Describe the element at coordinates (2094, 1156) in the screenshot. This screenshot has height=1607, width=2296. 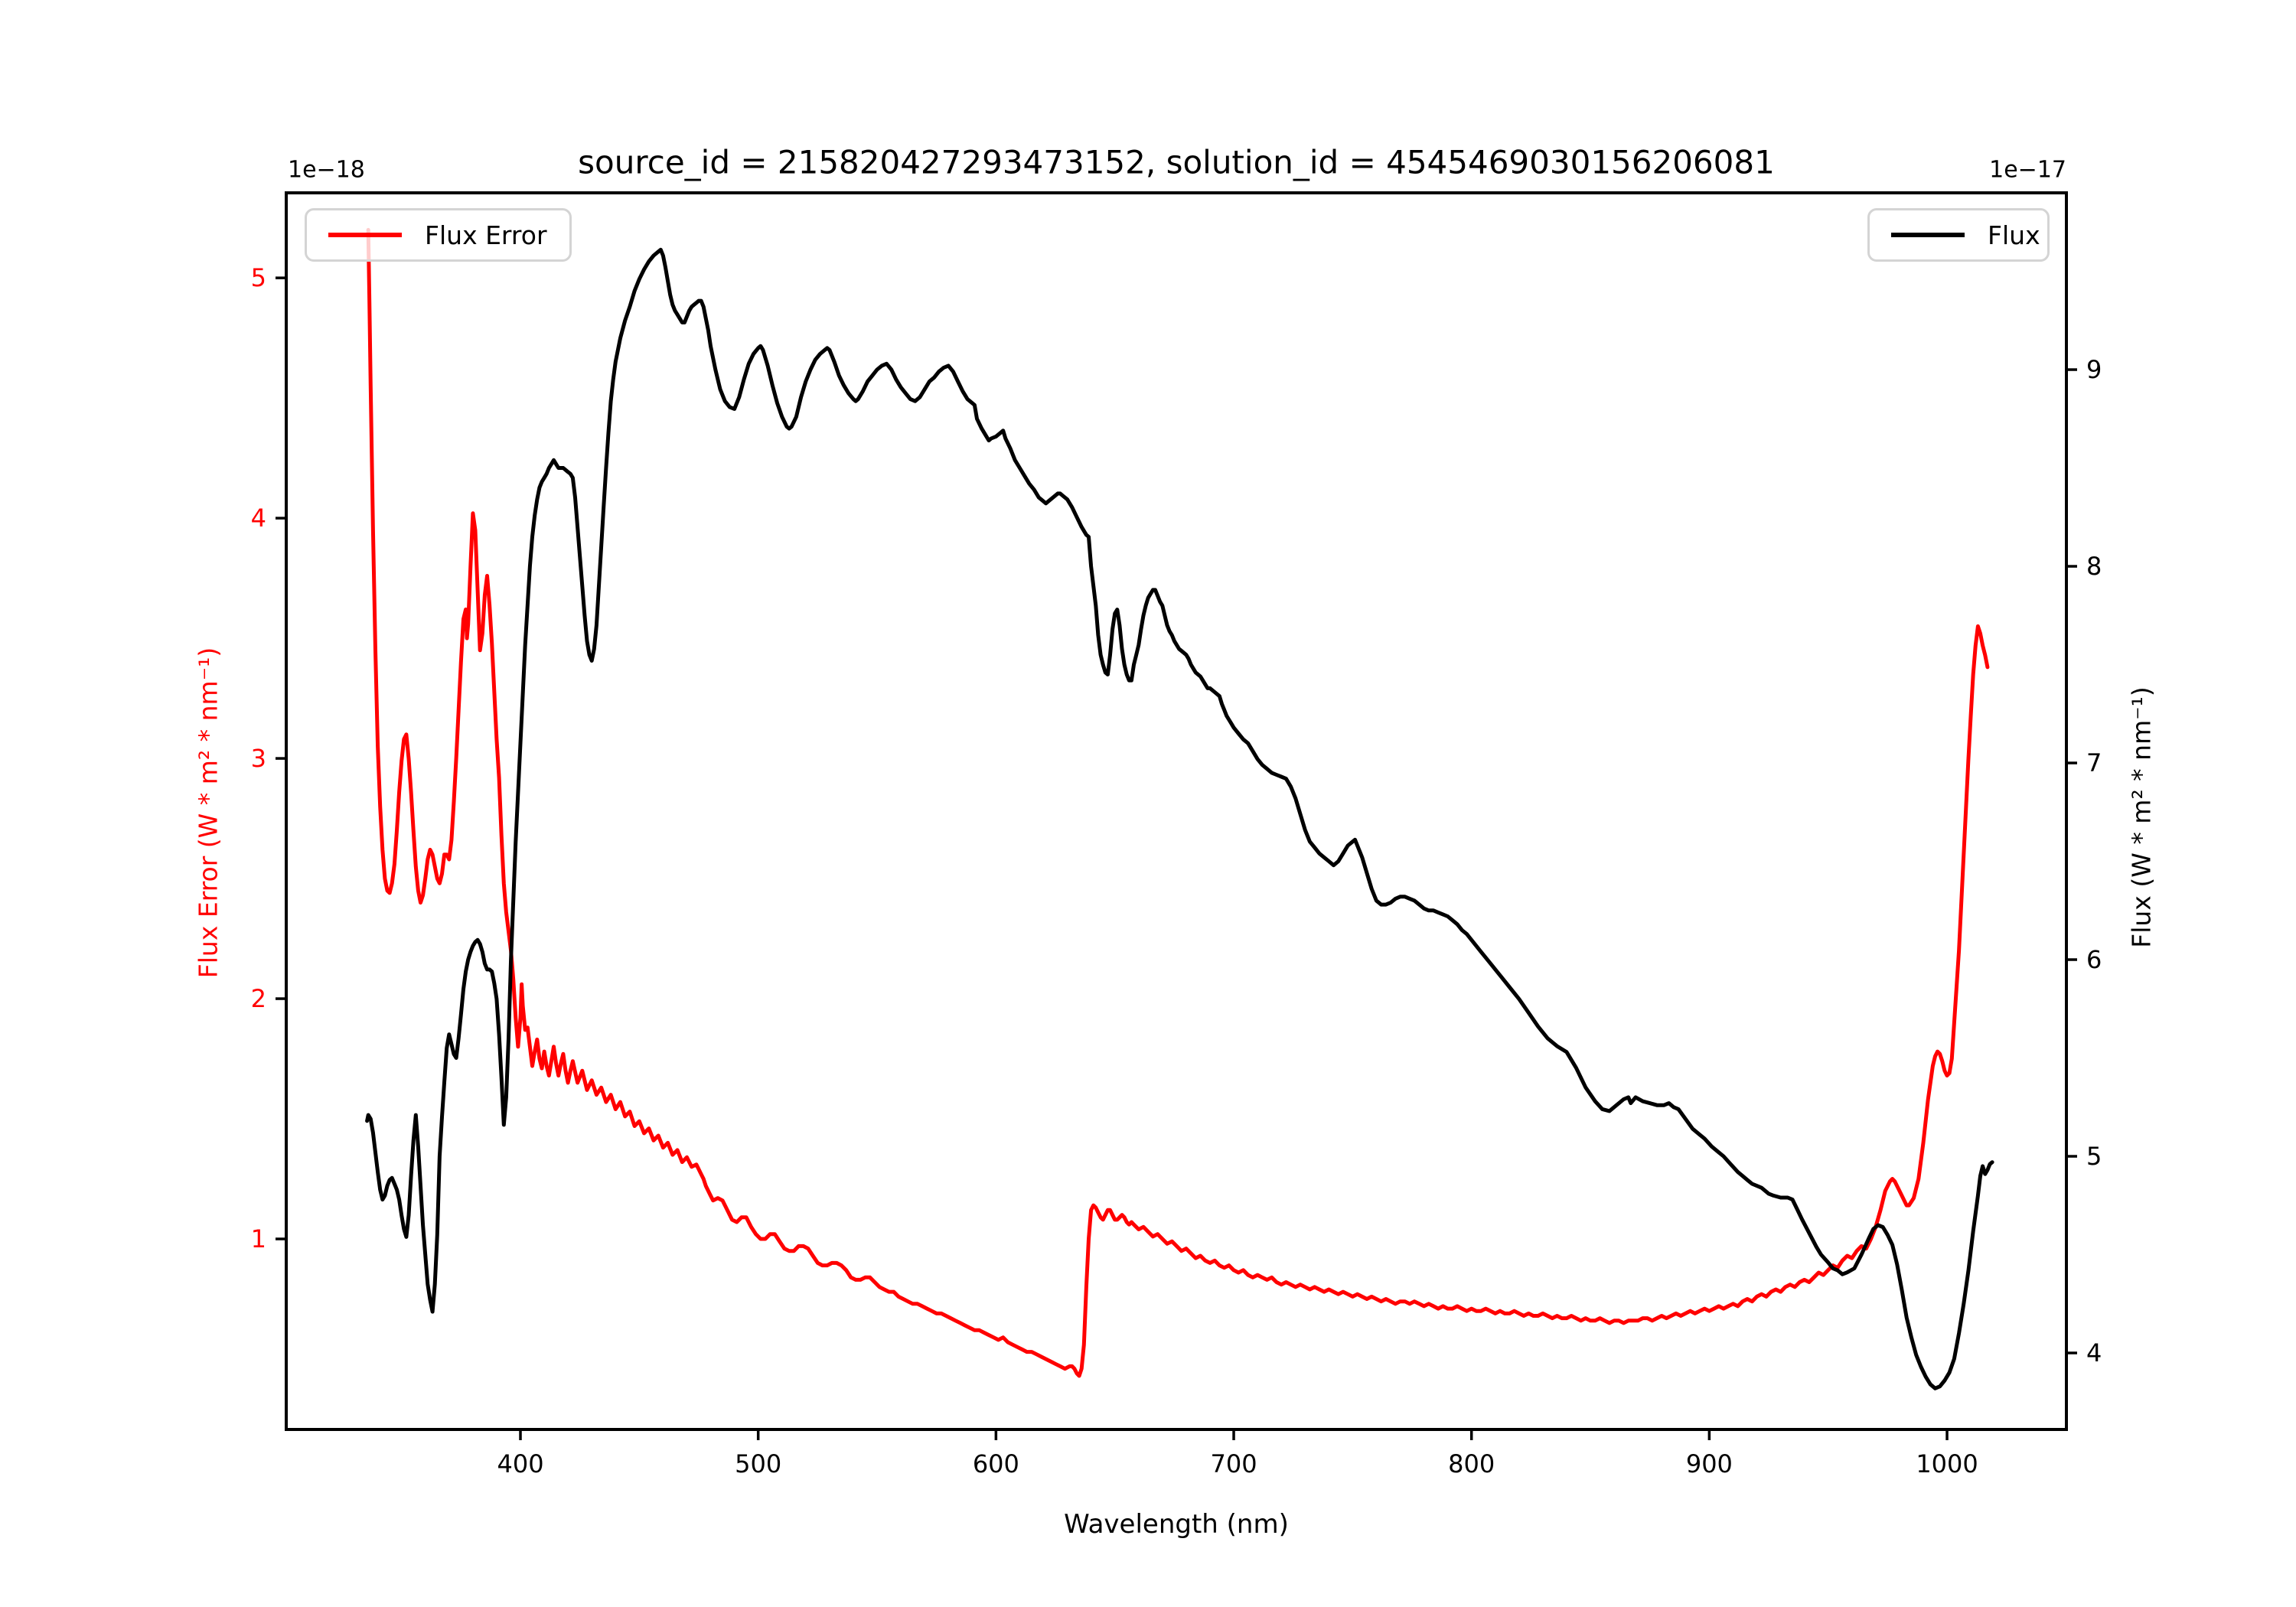
I see `right-y-tick-label: 5` at that location.